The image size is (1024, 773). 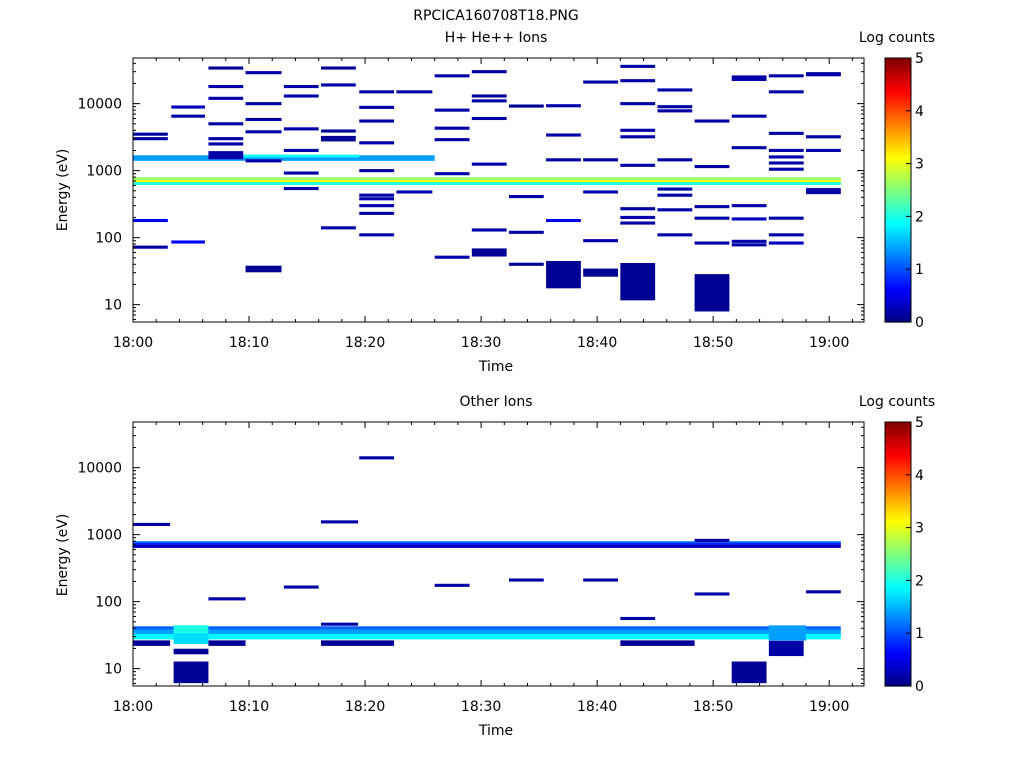 I want to click on colorbar: 0 1 2 3 4 5, so click(x=904, y=191).